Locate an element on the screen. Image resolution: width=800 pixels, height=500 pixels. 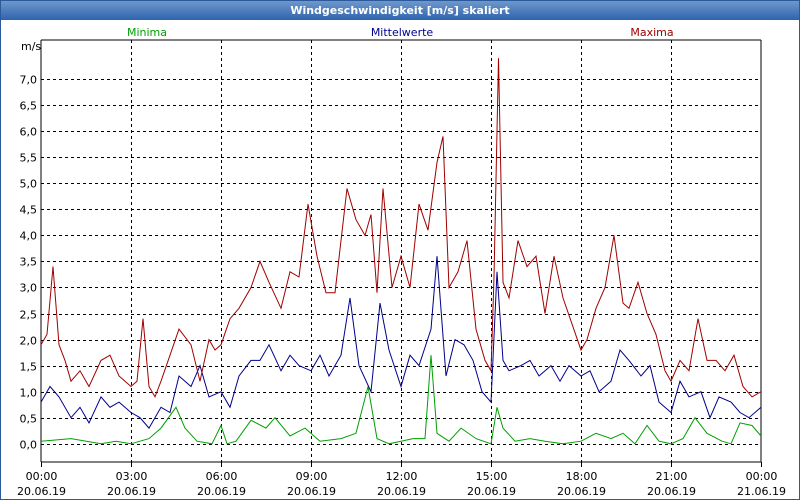
y-tick-label: 1,5 is located at coordinates (29, 367).